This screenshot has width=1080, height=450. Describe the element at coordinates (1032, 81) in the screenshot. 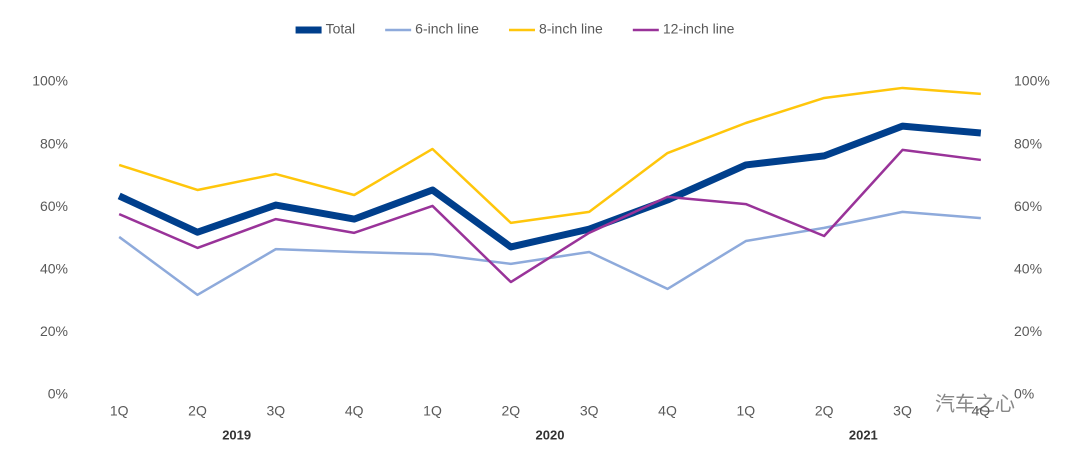

I see `y2-tick-label: 100%` at that location.